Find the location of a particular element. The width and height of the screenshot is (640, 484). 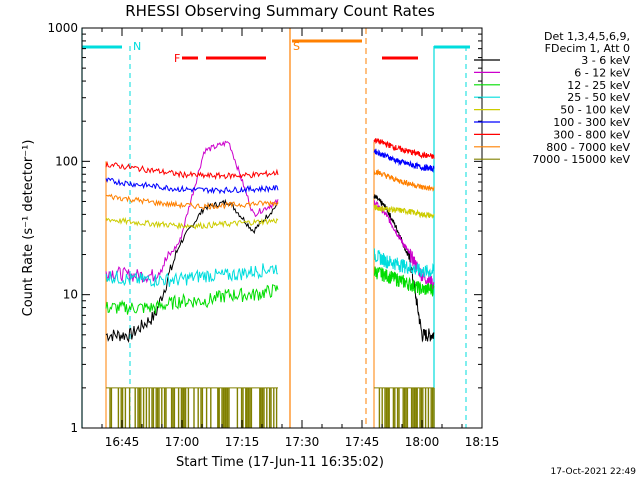

x-tick-label-6: 18:15 is located at coordinates (482, 442).